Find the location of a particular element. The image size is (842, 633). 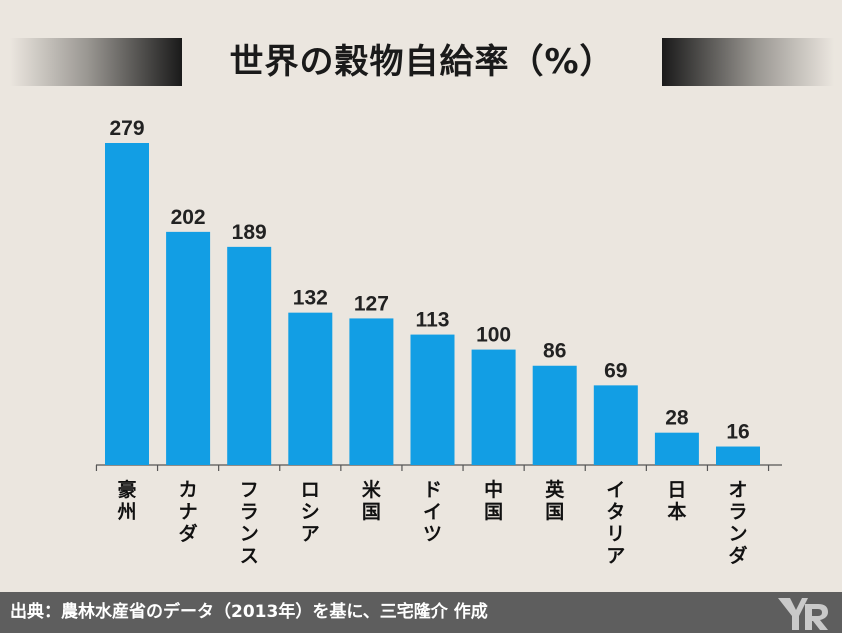

category-label: 日本 is located at coordinates (676, 501).